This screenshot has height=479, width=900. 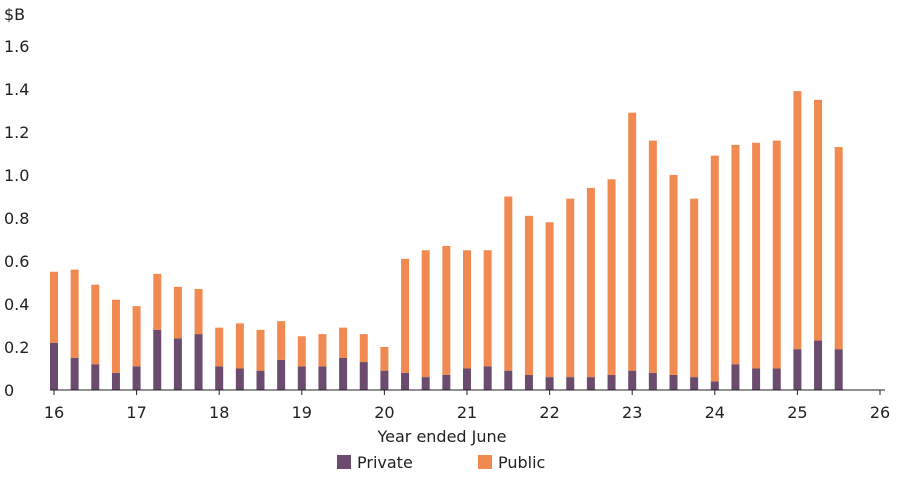 What do you see at coordinates (16, 347) in the screenshot?
I see `y-tick-label: 0.2` at bounding box center [16, 347].